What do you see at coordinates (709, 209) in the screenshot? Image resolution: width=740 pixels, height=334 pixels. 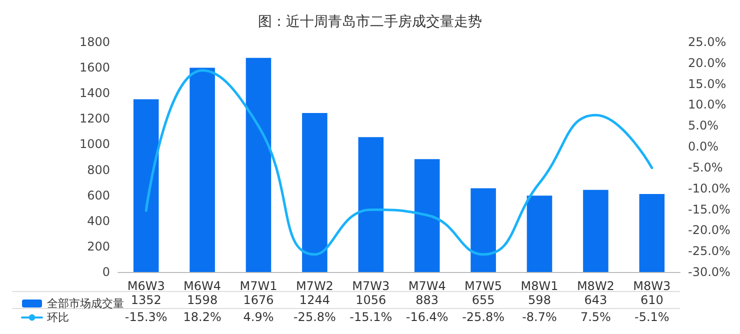 I see `y2-tick-label: -15.0%` at bounding box center [709, 209].